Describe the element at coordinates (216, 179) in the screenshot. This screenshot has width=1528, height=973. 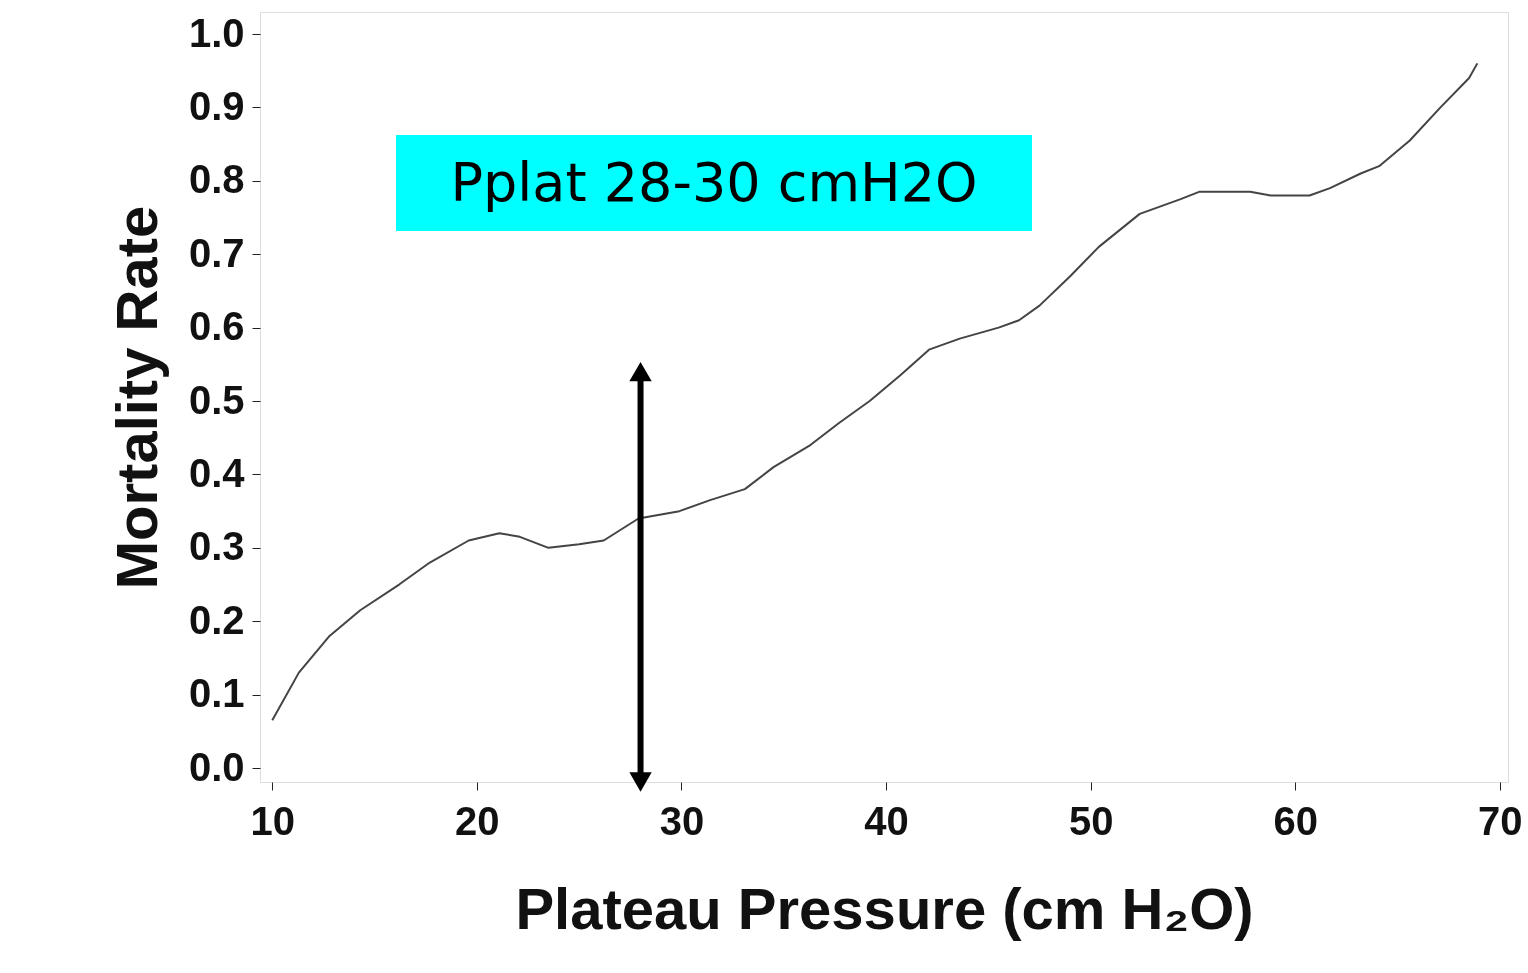
I see `y-tick-label: 0.8` at that location.